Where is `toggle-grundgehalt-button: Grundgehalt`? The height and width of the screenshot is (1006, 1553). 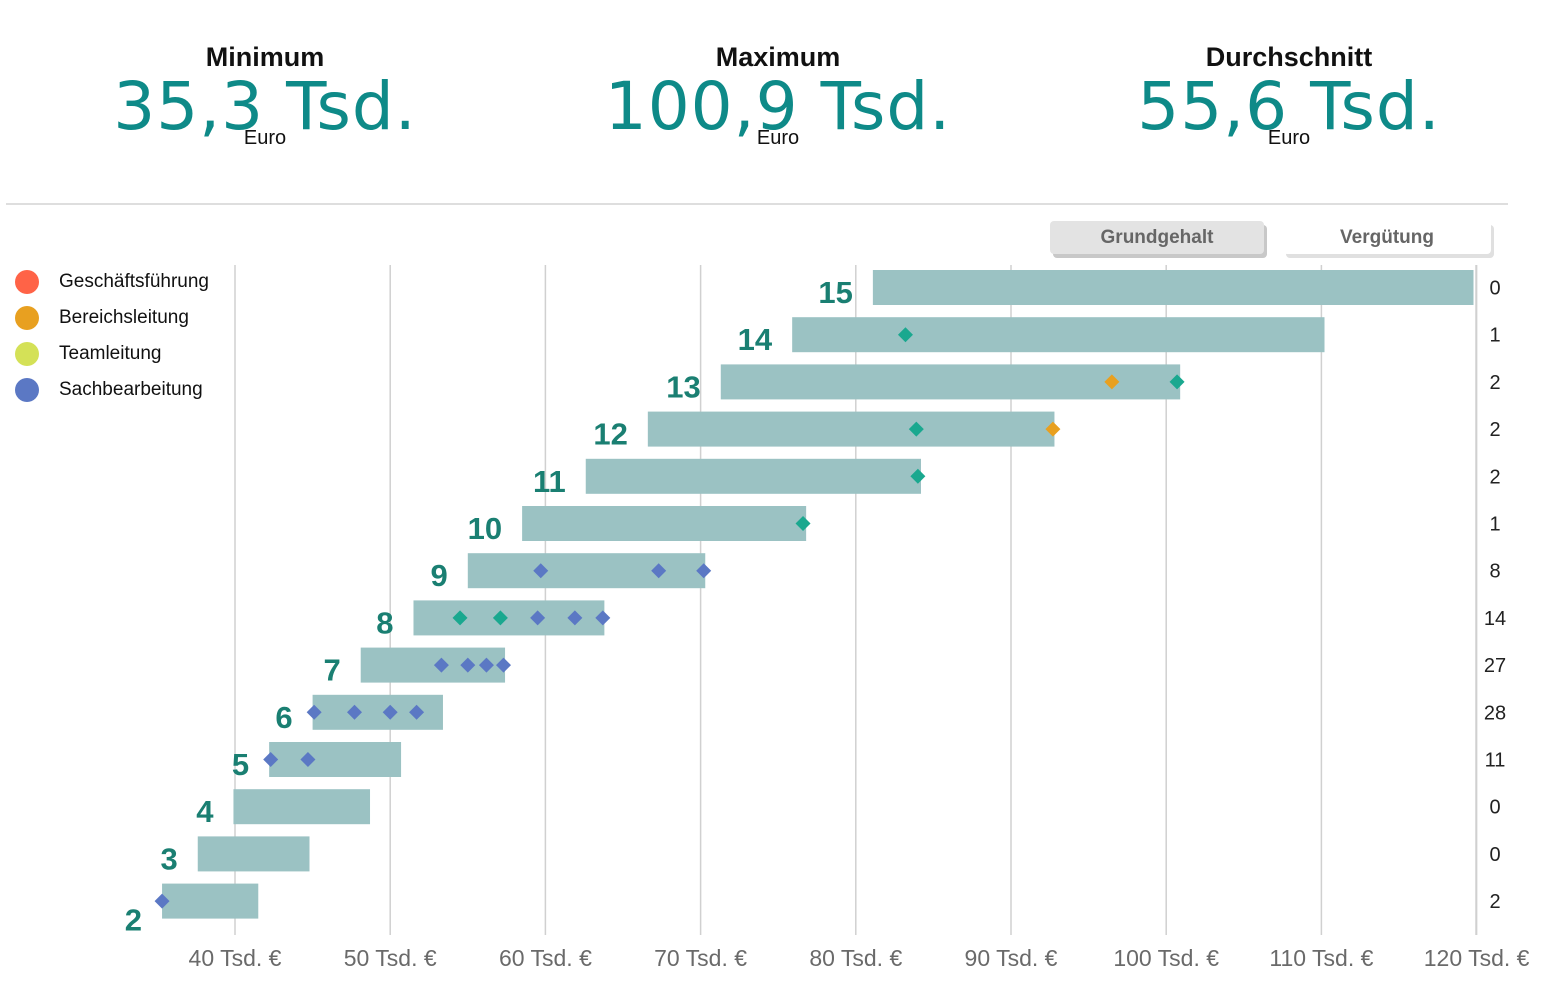 toggle-grundgehalt-button: Grundgehalt is located at coordinates (1157, 237).